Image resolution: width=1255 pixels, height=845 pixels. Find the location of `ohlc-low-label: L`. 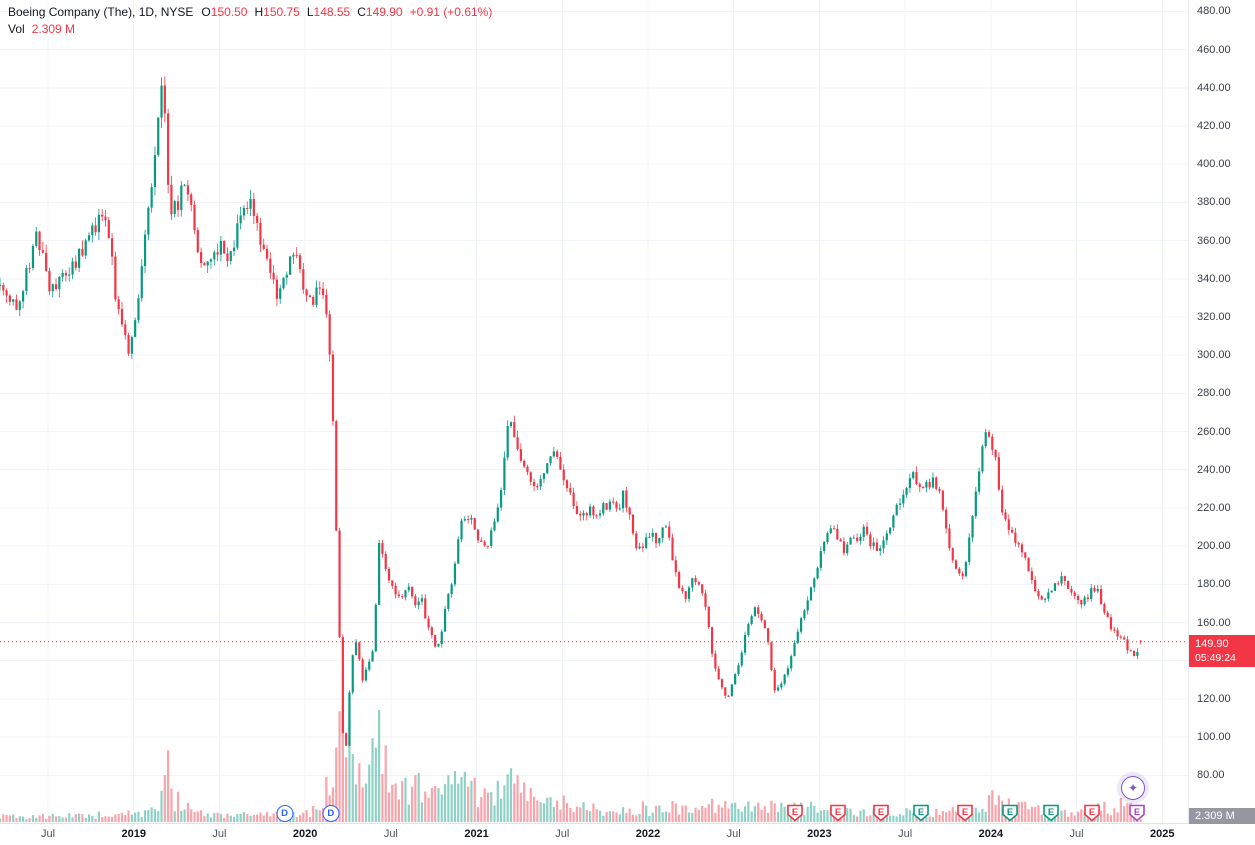

ohlc-low-label: L is located at coordinates (310, 12).